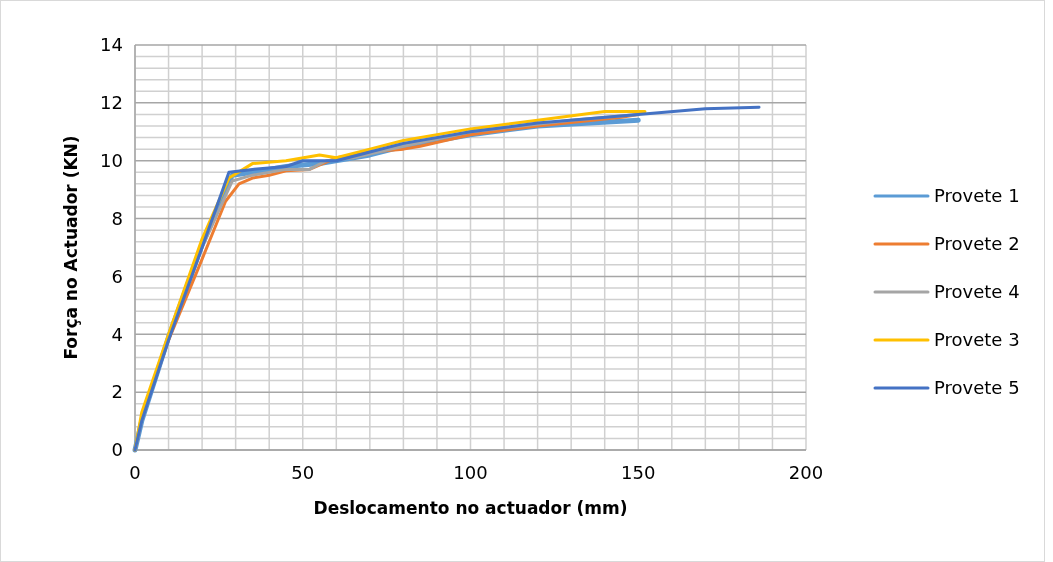 Image resolution: width=1053 pixels, height=562 pixels. What do you see at coordinates (806, 472) in the screenshot?
I see `x-tick-label: 200` at bounding box center [806, 472].